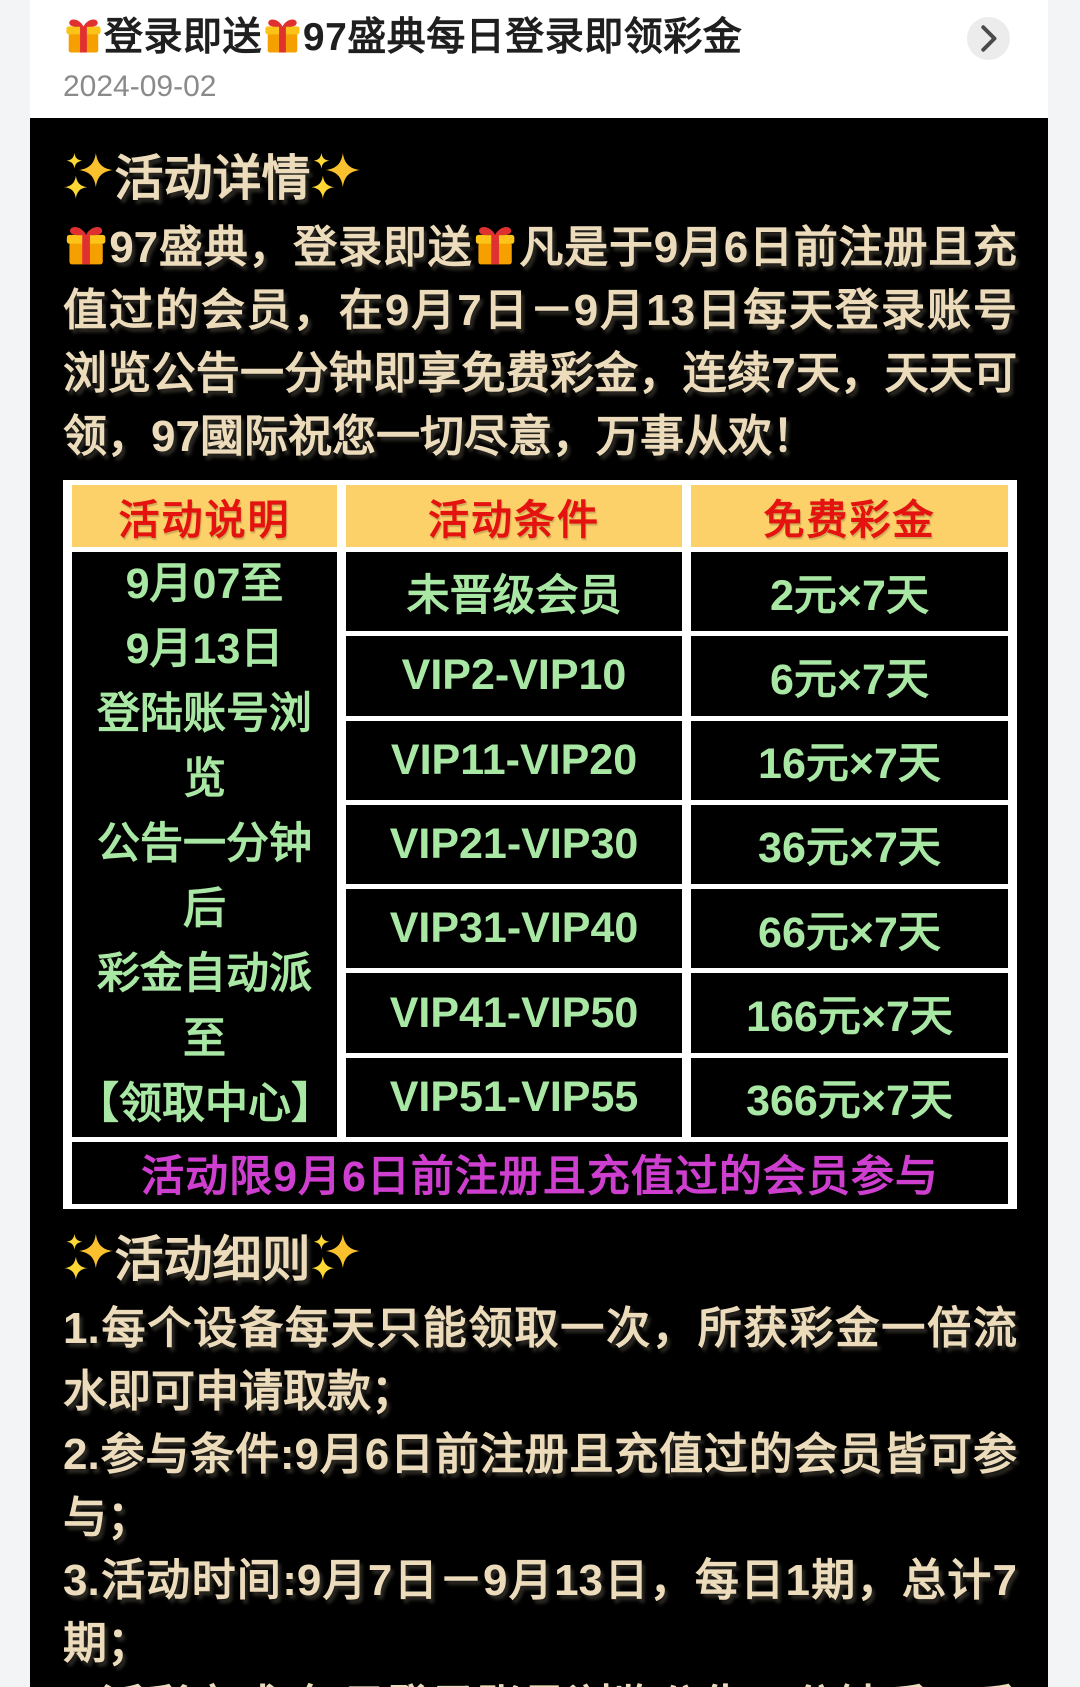 The height and width of the screenshot is (1687, 1080). What do you see at coordinates (849, 1013) in the screenshot?
I see `bonus-cell: 166元×7天` at bounding box center [849, 1013].